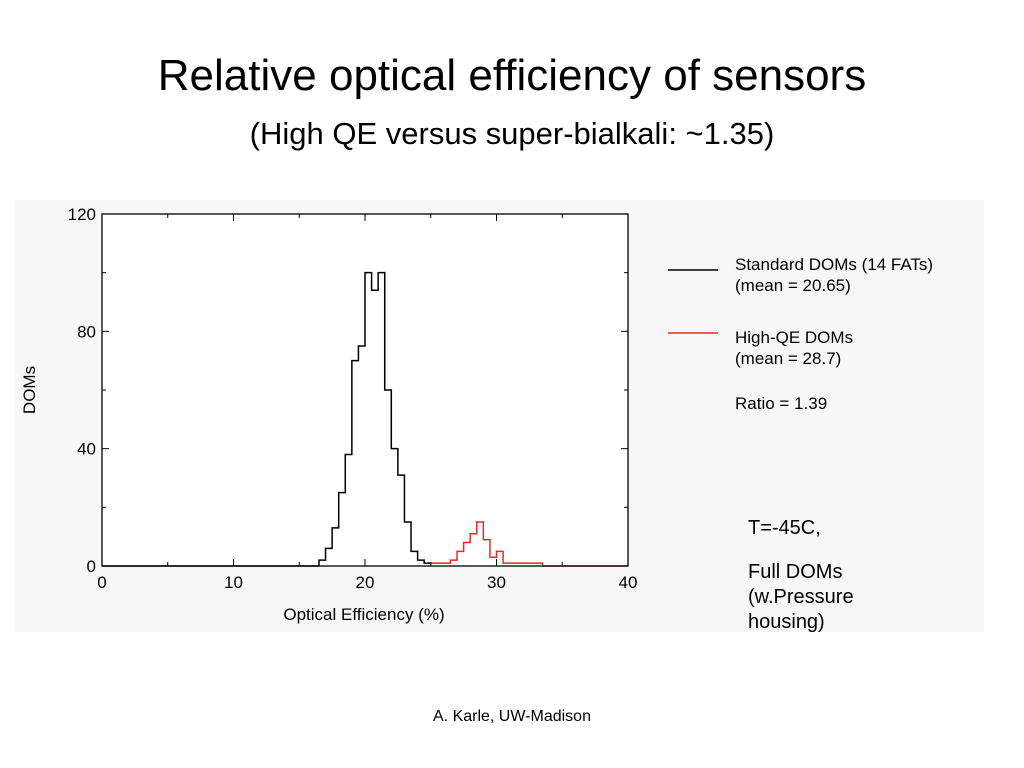  What do you see at coordinates (512, 75) in the screenshot?
I see `slide-title: Relative optical efficiency of sensors` at bounding box center [512, 75].